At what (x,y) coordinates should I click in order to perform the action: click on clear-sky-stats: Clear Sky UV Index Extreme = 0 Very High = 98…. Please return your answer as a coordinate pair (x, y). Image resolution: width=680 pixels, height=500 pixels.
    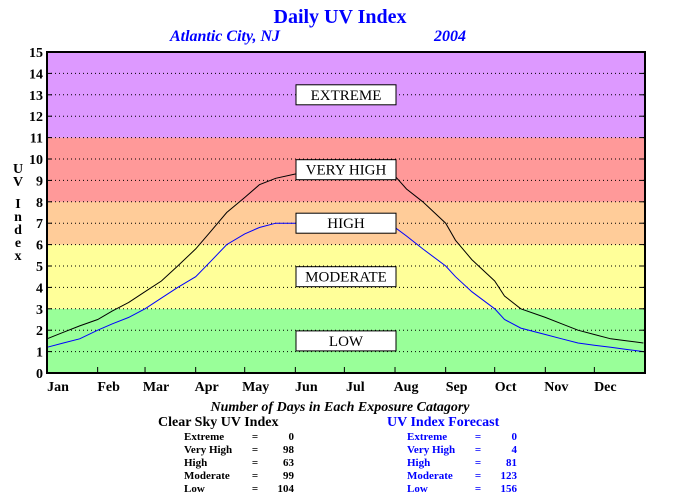
    Looking at the image, I should click on (226, 455).